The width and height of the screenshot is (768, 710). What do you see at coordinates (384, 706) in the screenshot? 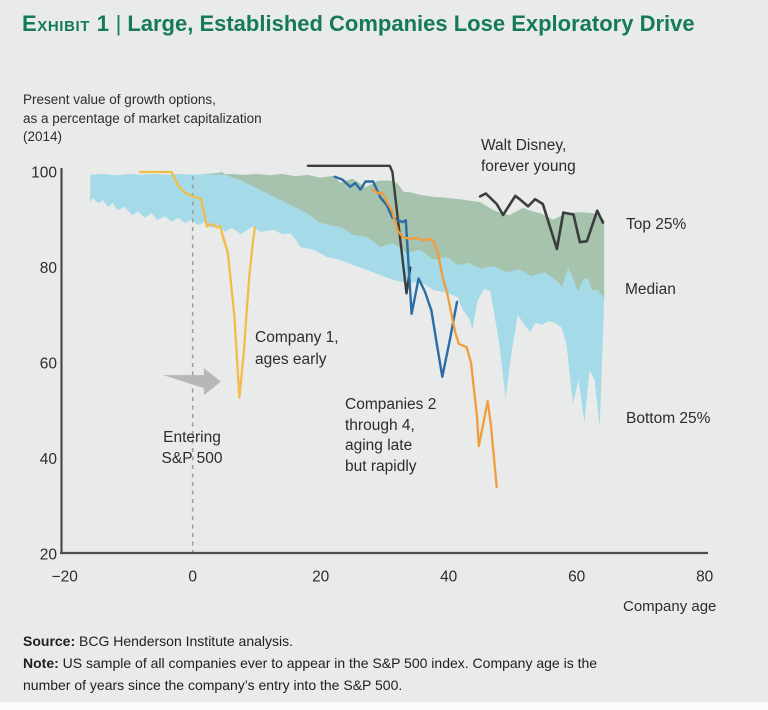
I see `bottom-strip` at bounding box center [384, 706].